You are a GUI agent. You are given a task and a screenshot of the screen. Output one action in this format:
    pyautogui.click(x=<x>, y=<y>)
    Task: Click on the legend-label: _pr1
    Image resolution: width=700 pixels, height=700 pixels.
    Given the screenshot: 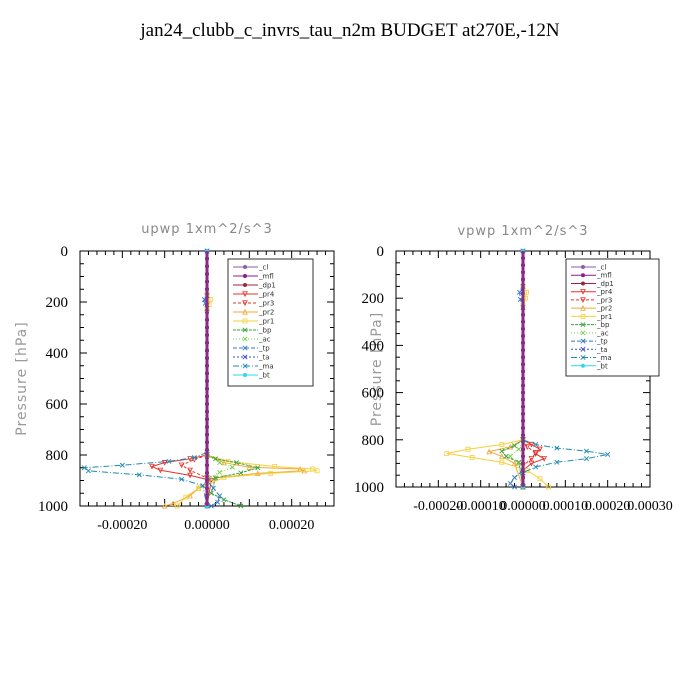 What is the action you would take?
    pyautogui.click(x=604, y=317)
    